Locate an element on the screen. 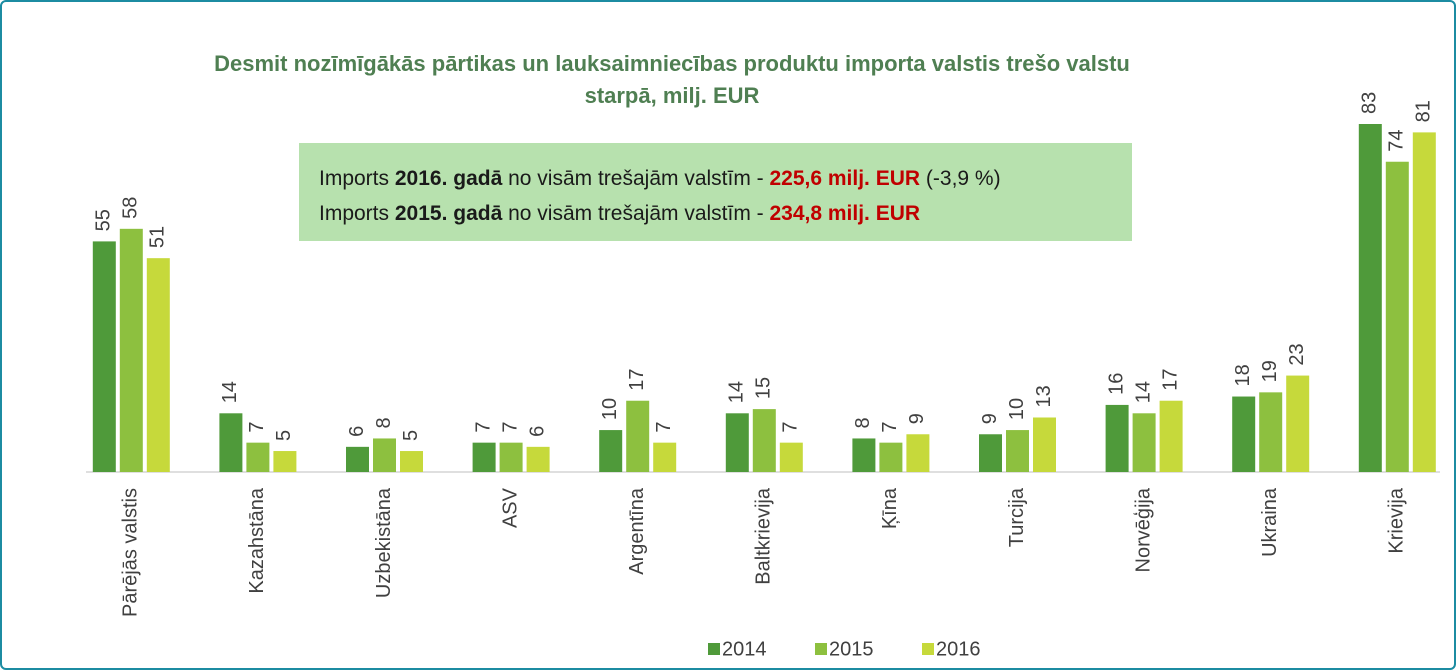  value-label: 58 is located at coordinates (131, 208).